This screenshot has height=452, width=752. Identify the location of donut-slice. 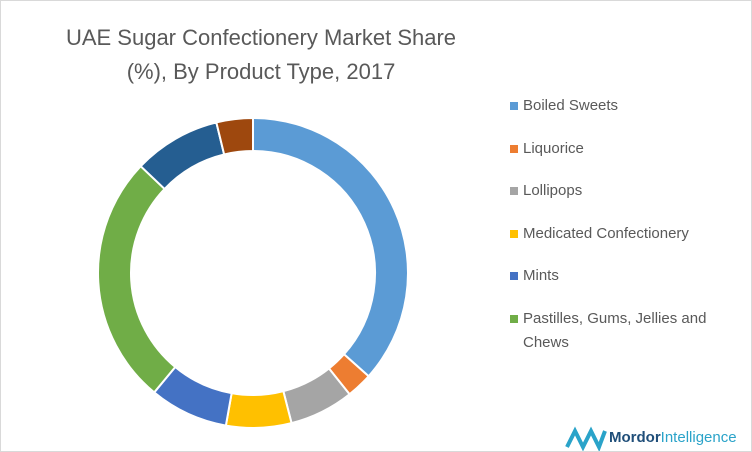
(234, 136).